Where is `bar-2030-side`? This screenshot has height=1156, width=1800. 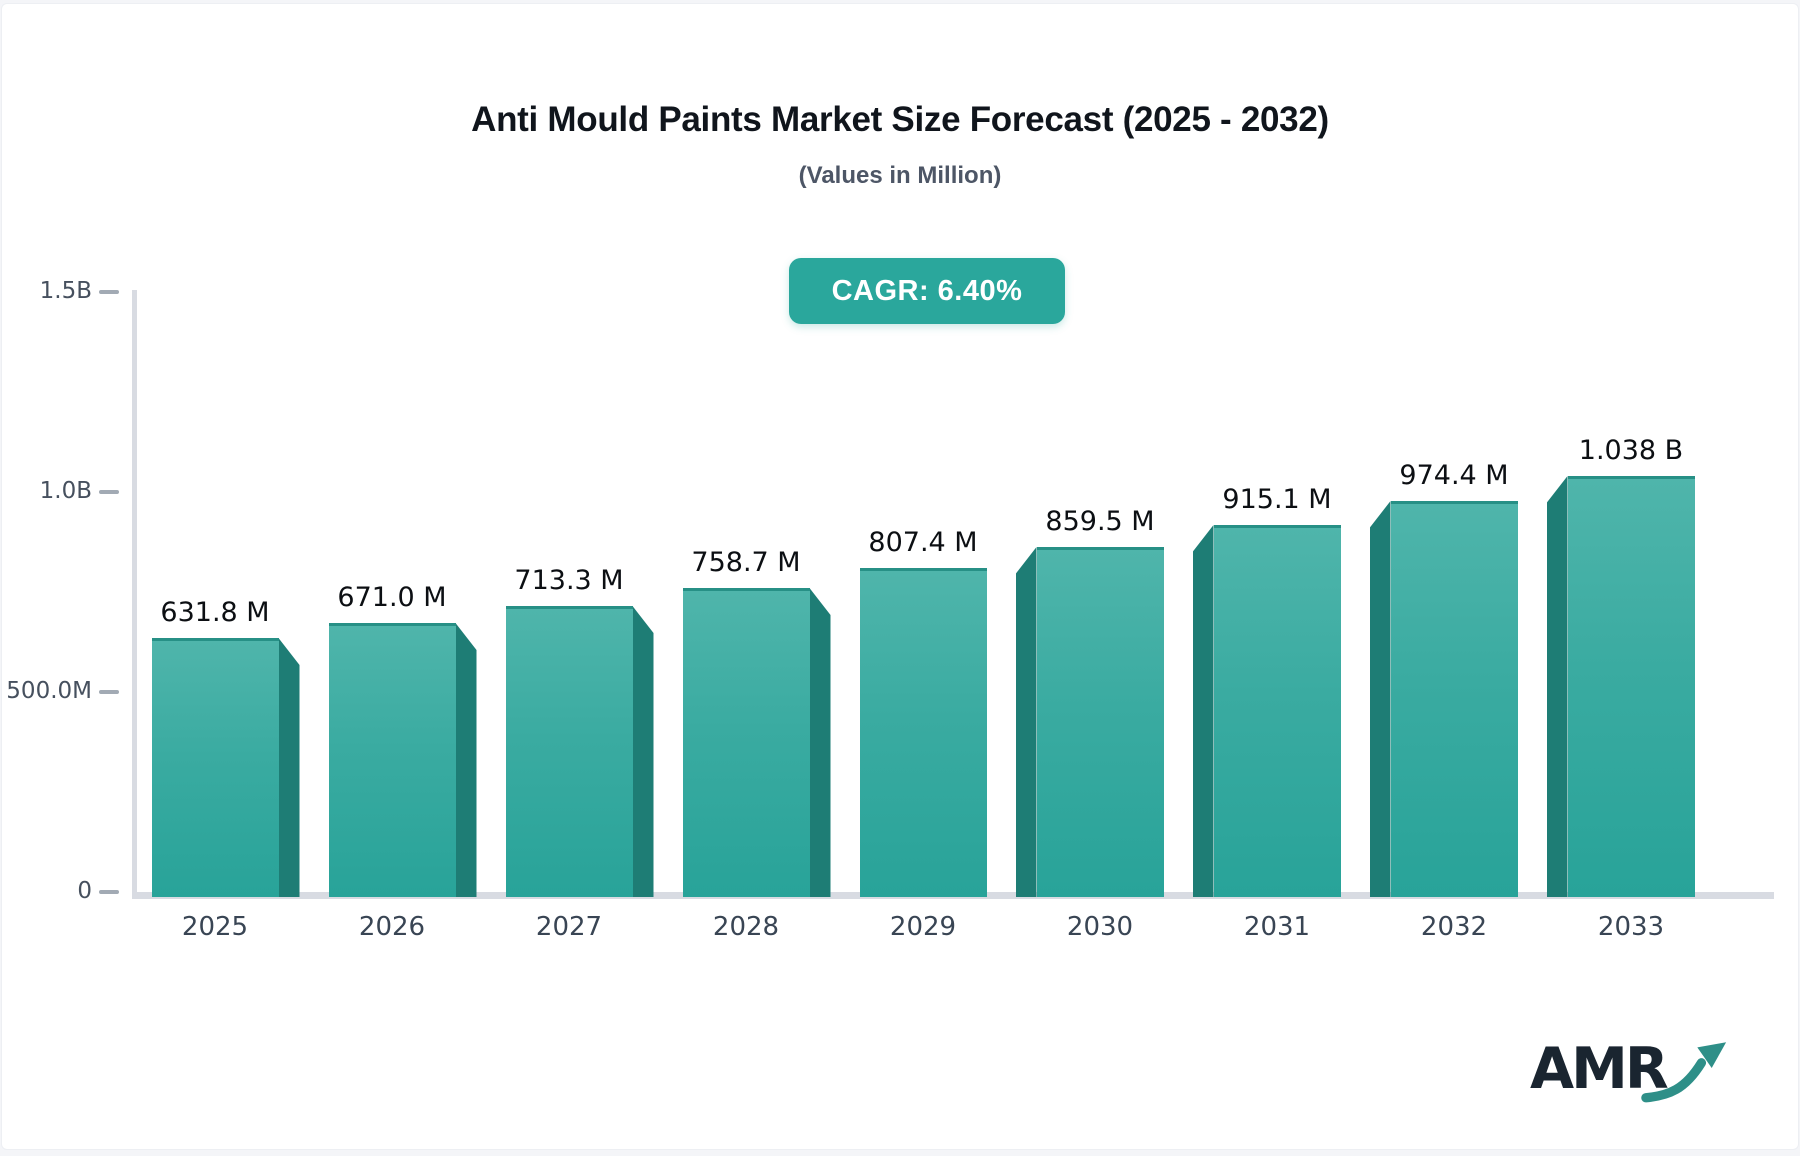 bar-2030-side is located at coordinates (1026, 722).